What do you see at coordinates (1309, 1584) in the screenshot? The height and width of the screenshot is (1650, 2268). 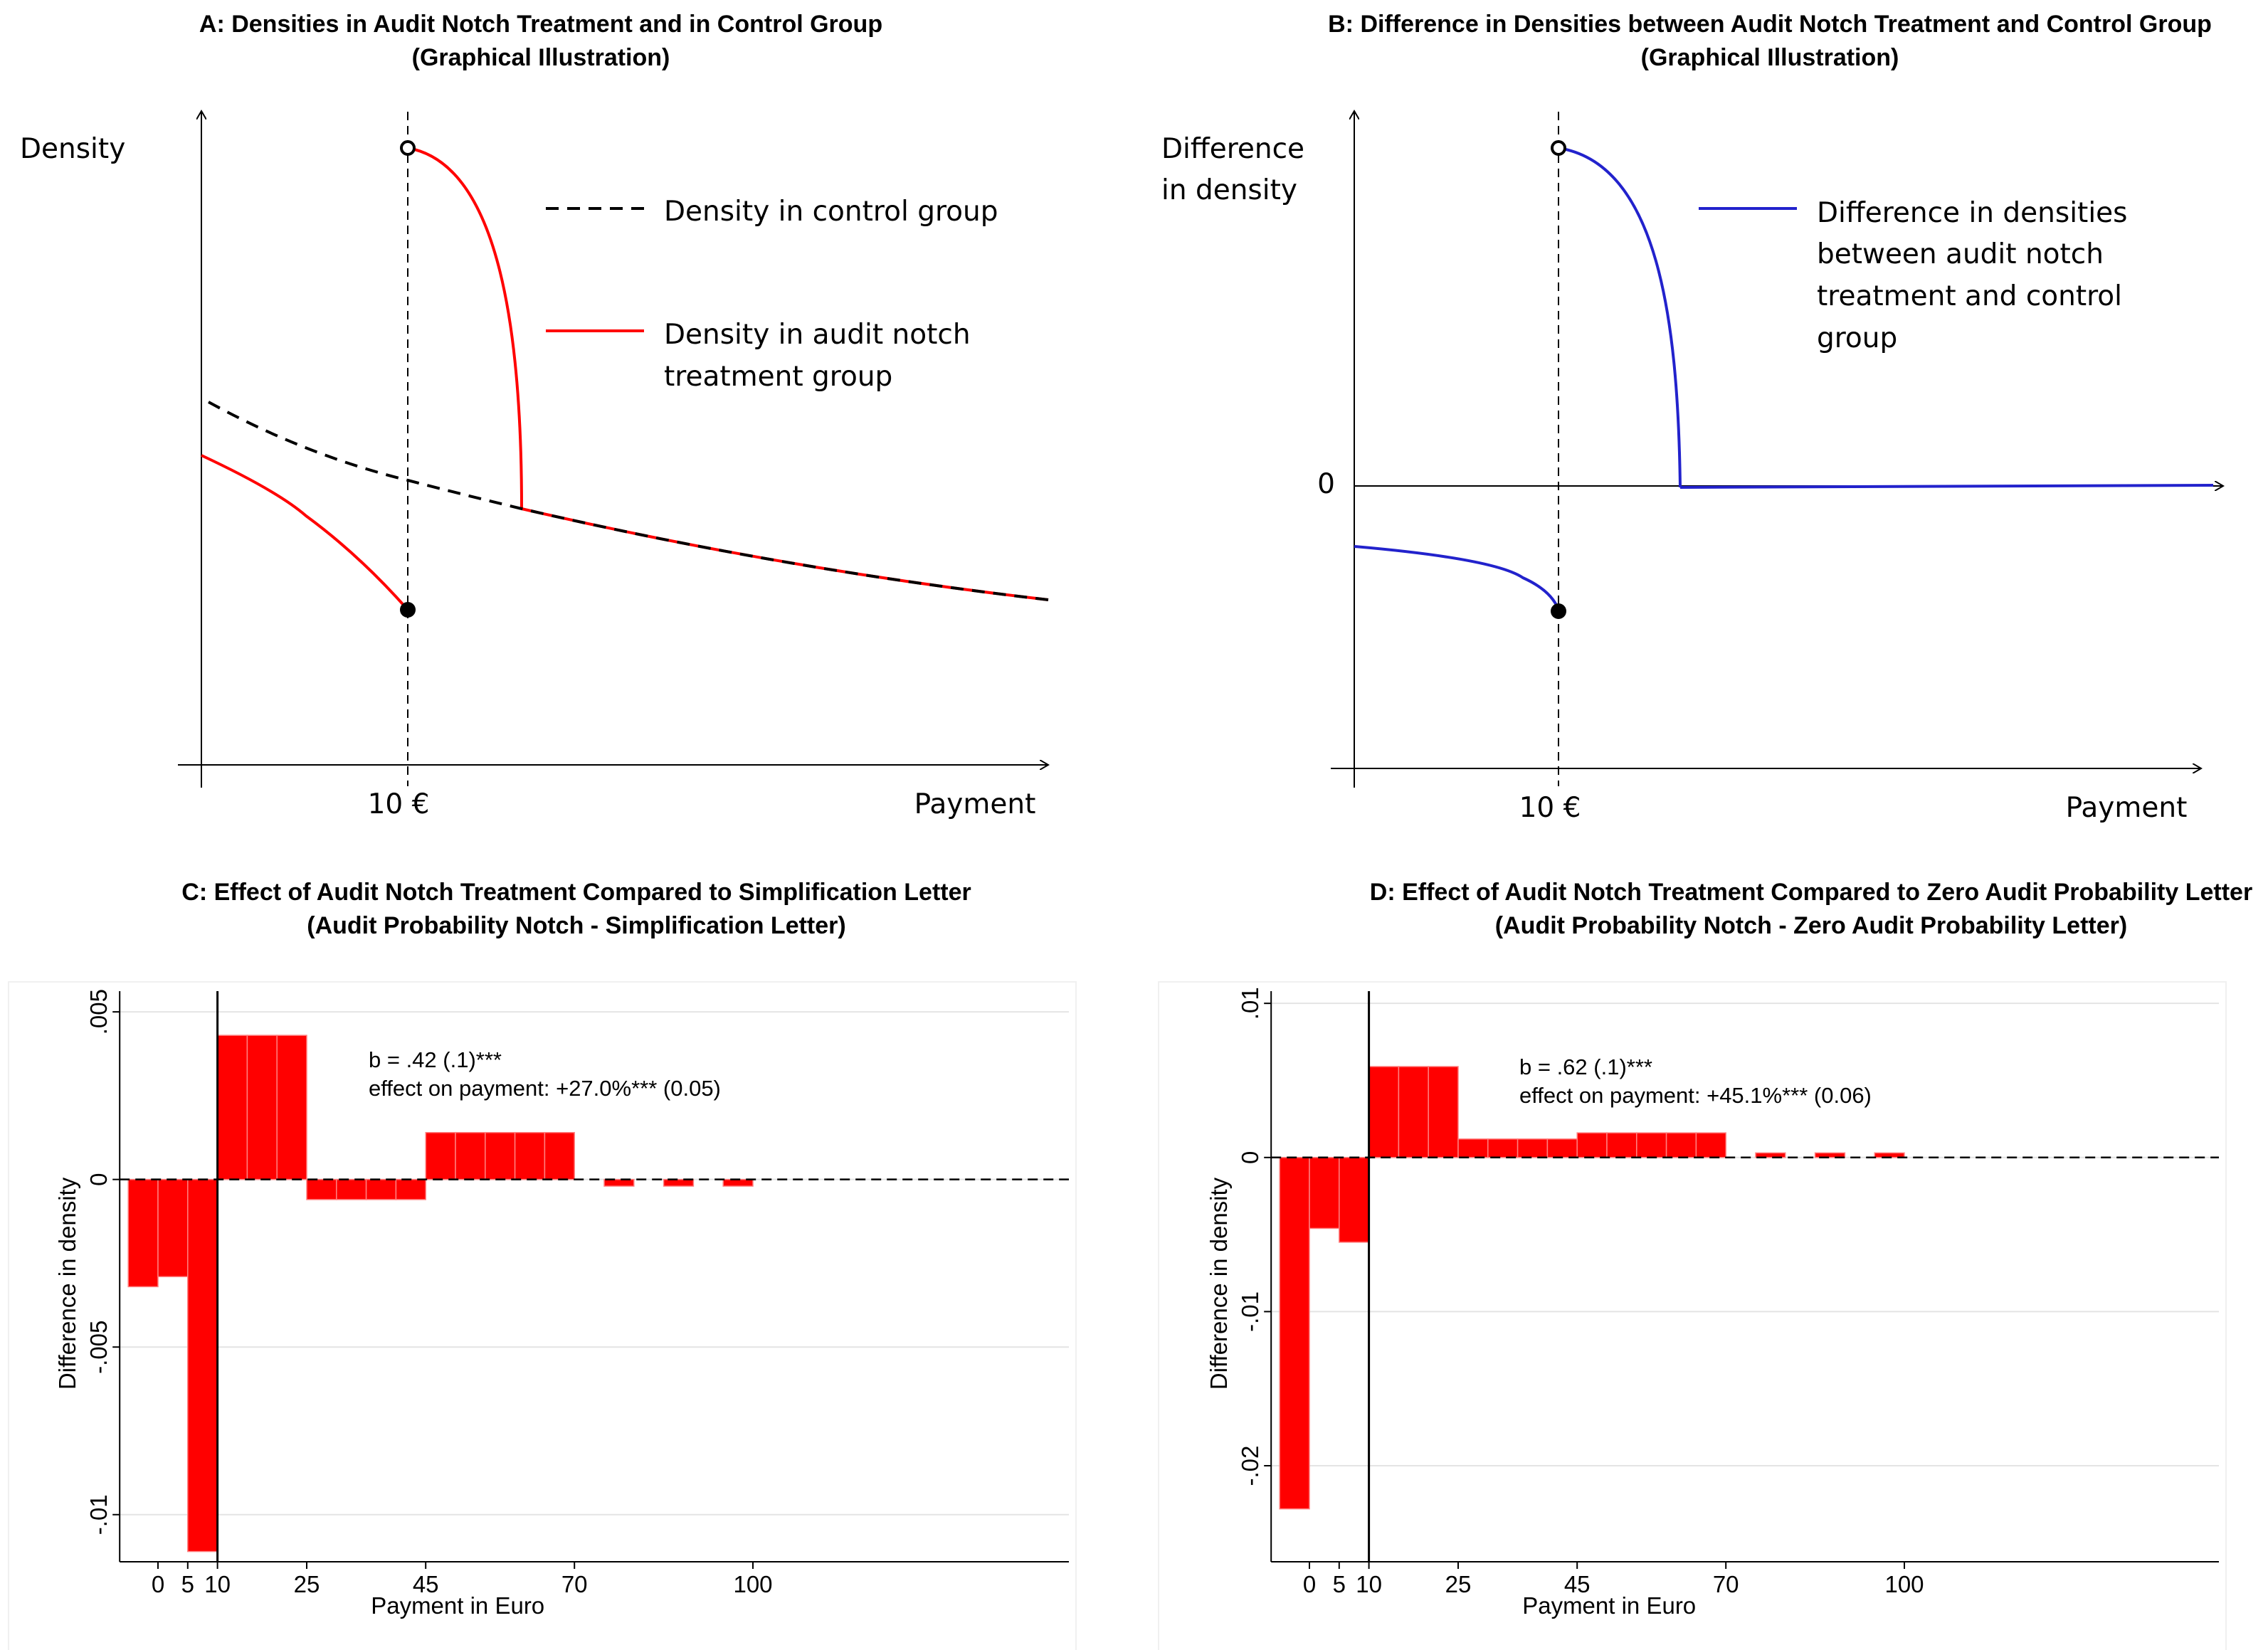 I see `panel-d-x-tick-label: 0` at bounding box center [1309, 1584].